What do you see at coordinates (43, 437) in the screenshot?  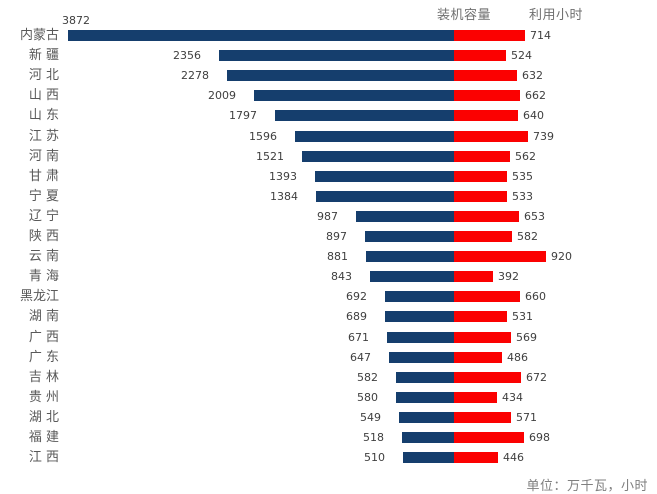 I see `category-label: 福 建` at bounding box center [43, 437].